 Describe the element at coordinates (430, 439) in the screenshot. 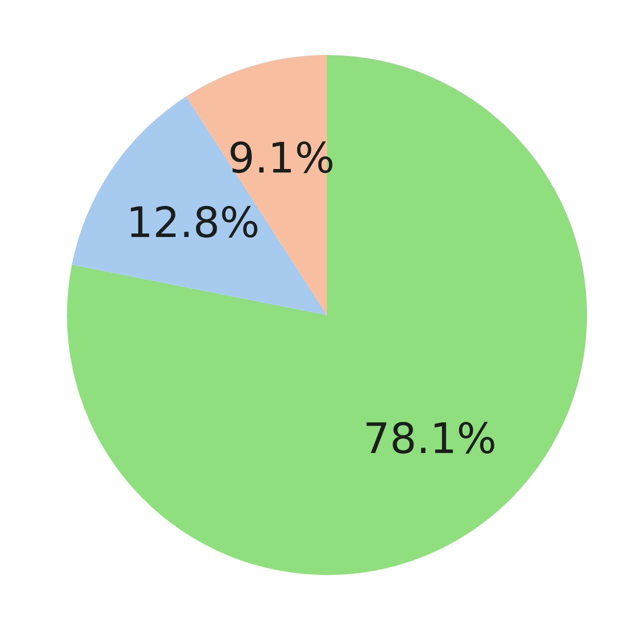

I see `data-label: 78.1%` at that location.